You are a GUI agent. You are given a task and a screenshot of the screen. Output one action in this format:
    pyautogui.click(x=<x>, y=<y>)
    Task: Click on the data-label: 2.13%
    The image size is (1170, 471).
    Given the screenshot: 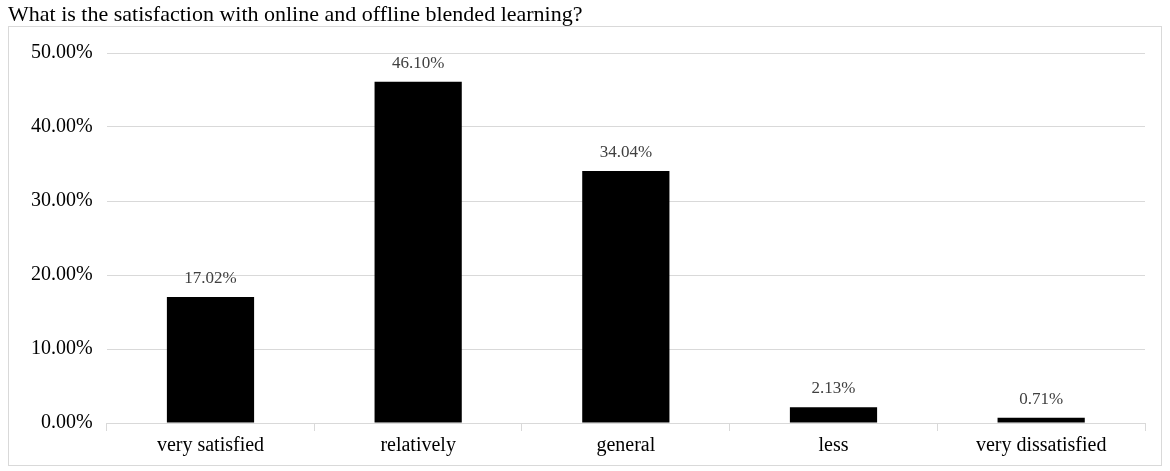 What is the action you would take?
    pyautogui.click(x=833, y=388)
    